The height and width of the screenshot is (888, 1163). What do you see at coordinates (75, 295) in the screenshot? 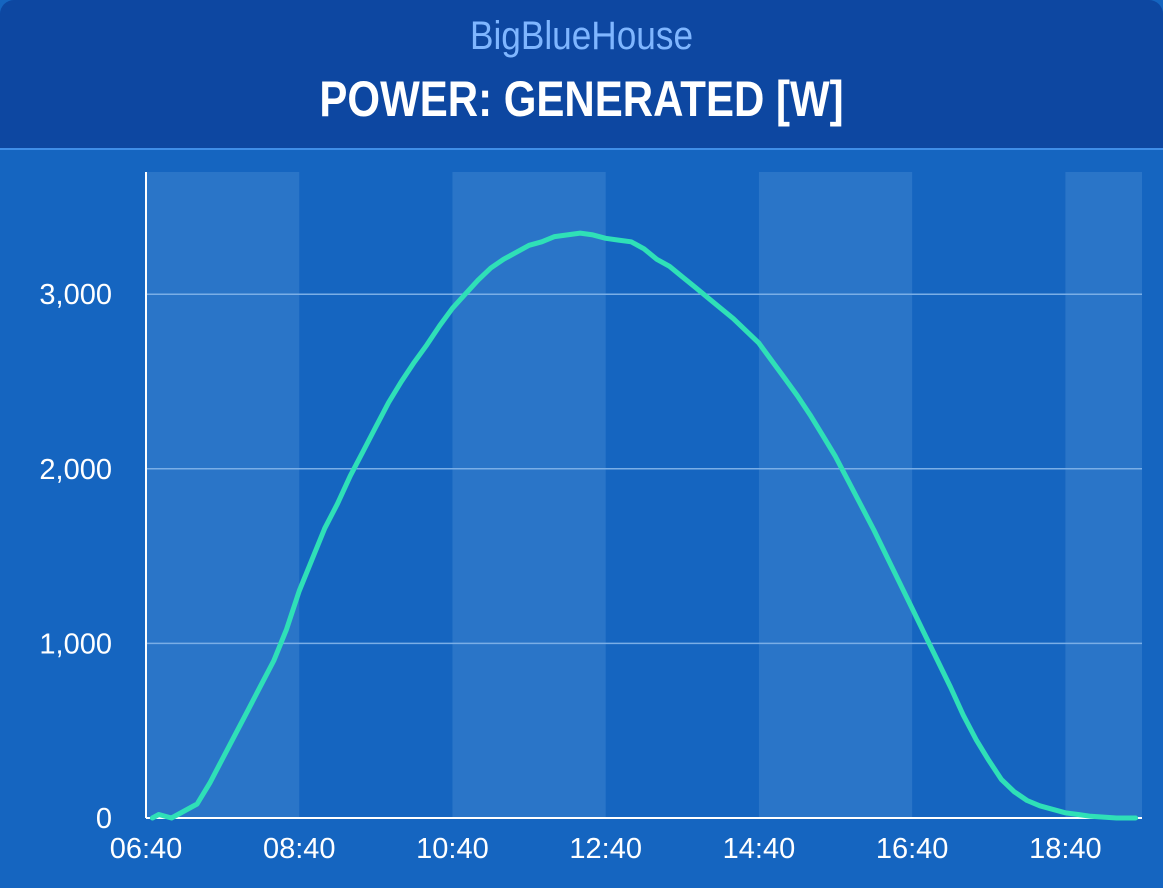
I see `y-tick-label: 3,000` at bounding box center [75, 295].